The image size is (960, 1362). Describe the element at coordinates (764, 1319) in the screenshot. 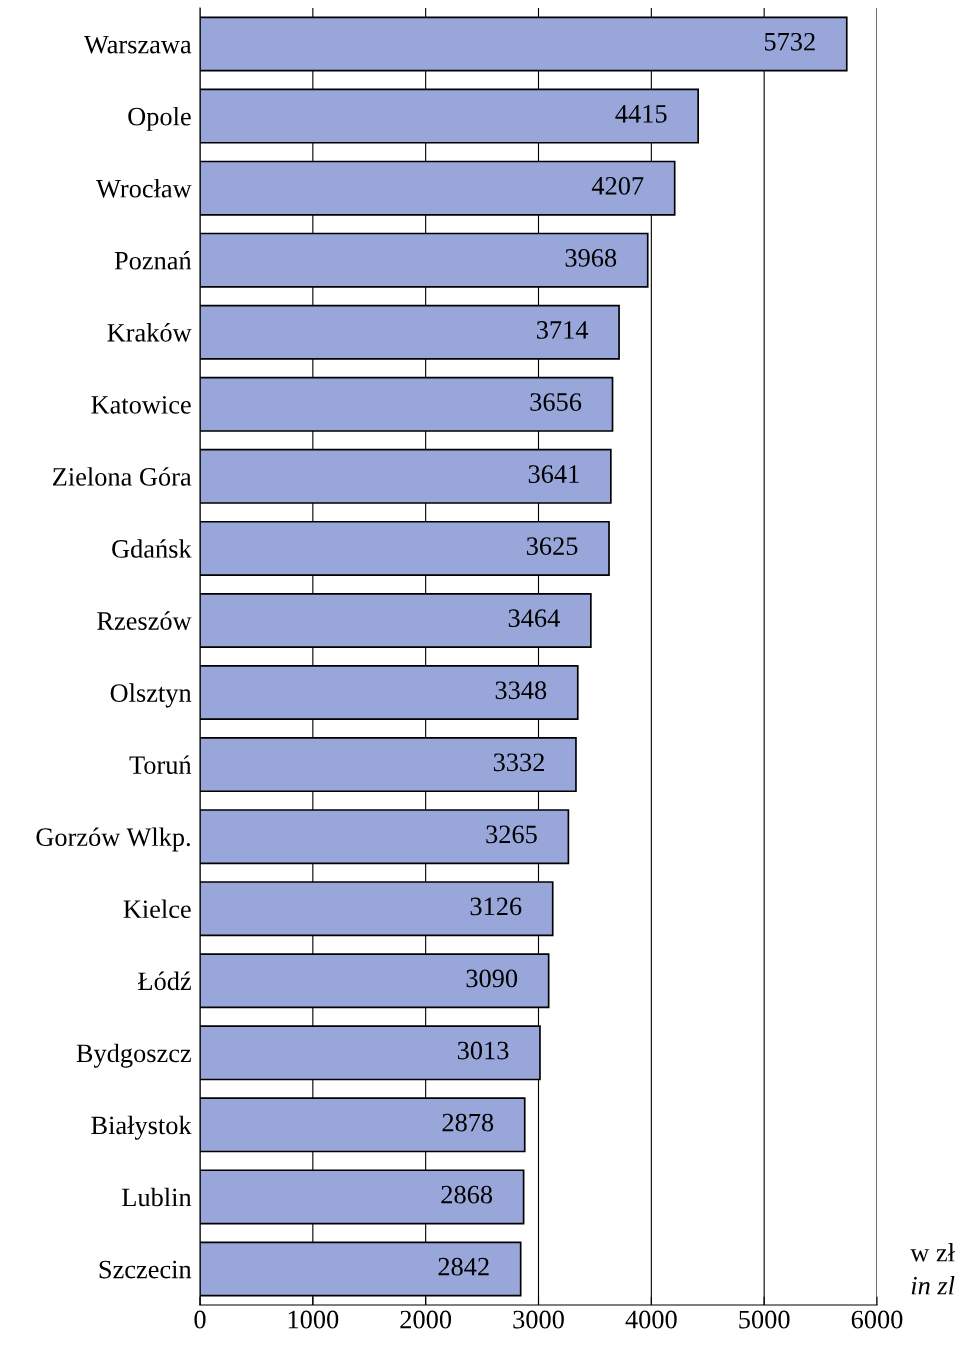

I see `x-tick-label: 5000` at that location.